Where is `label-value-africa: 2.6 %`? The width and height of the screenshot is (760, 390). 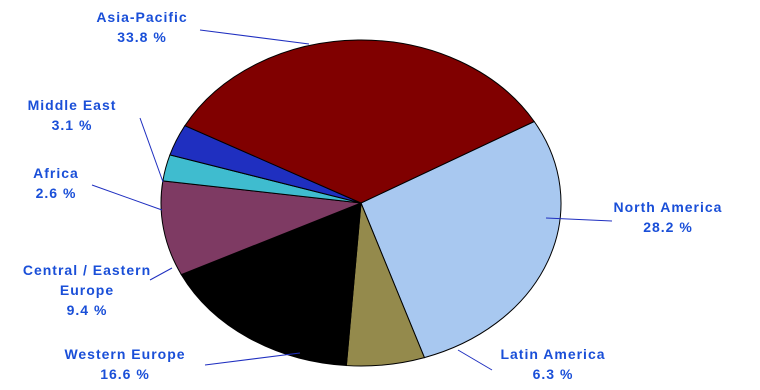 label-value-africa: 2.6 % is located at coordinates (56, 193).